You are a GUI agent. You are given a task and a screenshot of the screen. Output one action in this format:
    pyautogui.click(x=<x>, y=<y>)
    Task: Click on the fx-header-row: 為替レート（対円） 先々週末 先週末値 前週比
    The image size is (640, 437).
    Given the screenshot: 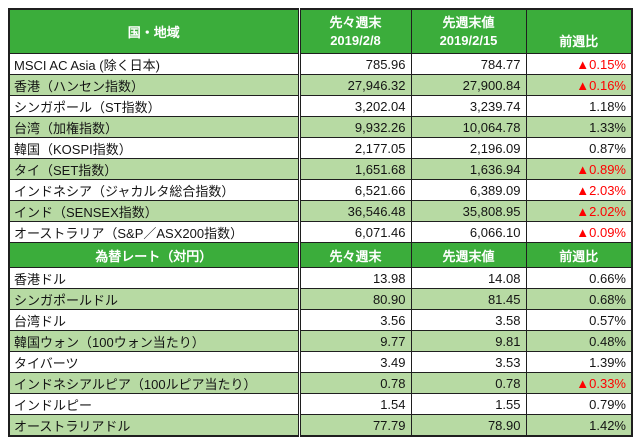 What is the action you would take?
    pyautogui.click(x=320, y=255)
    